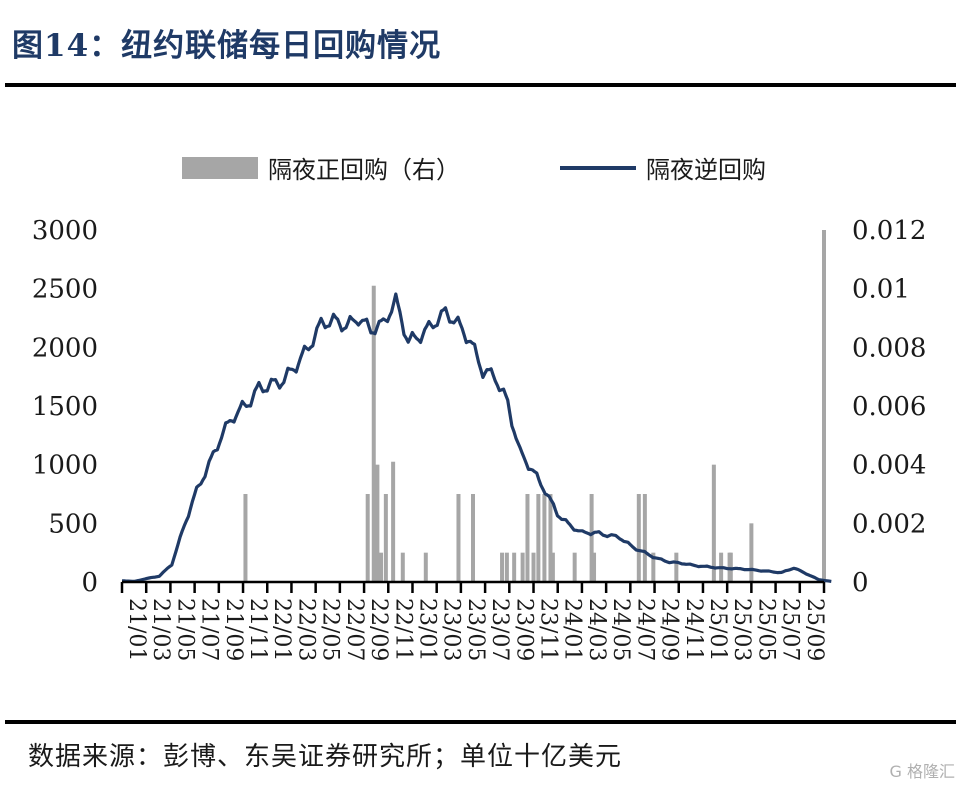  I want to click on x-tick-label: 21/05, so click(184, 629).